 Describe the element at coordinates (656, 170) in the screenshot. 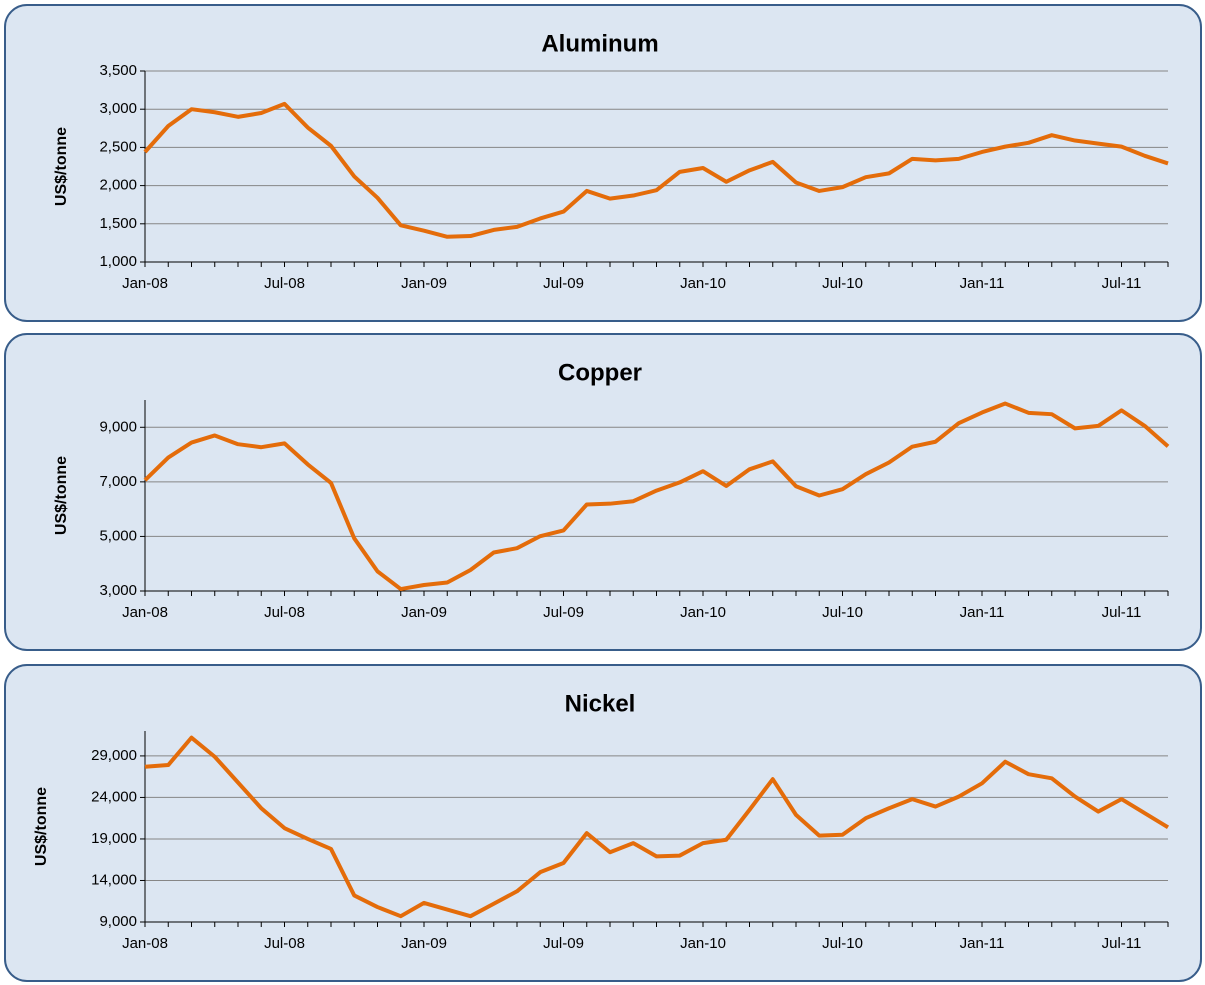

I see `data-line` at that location.